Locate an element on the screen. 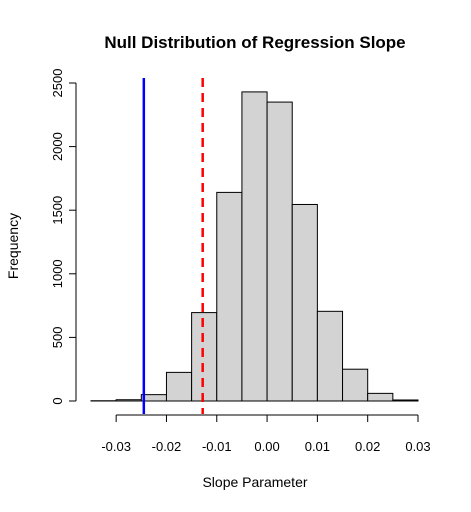 The width and height of the screenshot is (471, 512). x-tick-label-0: -0.03 is located at coordinates (116, 446).